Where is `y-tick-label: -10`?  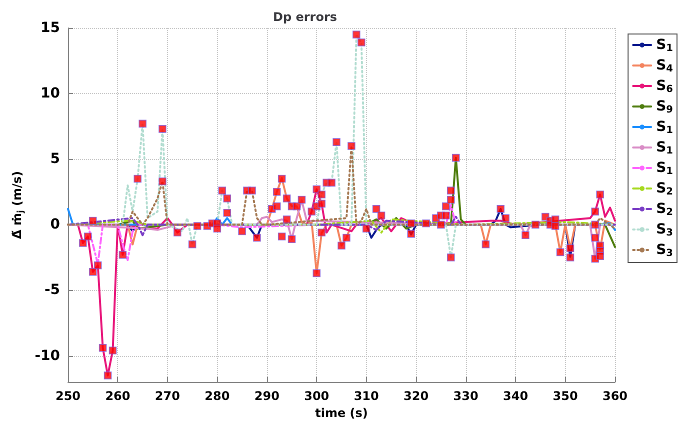
y-tick-label: -10 is located at coordinates (47, 356).